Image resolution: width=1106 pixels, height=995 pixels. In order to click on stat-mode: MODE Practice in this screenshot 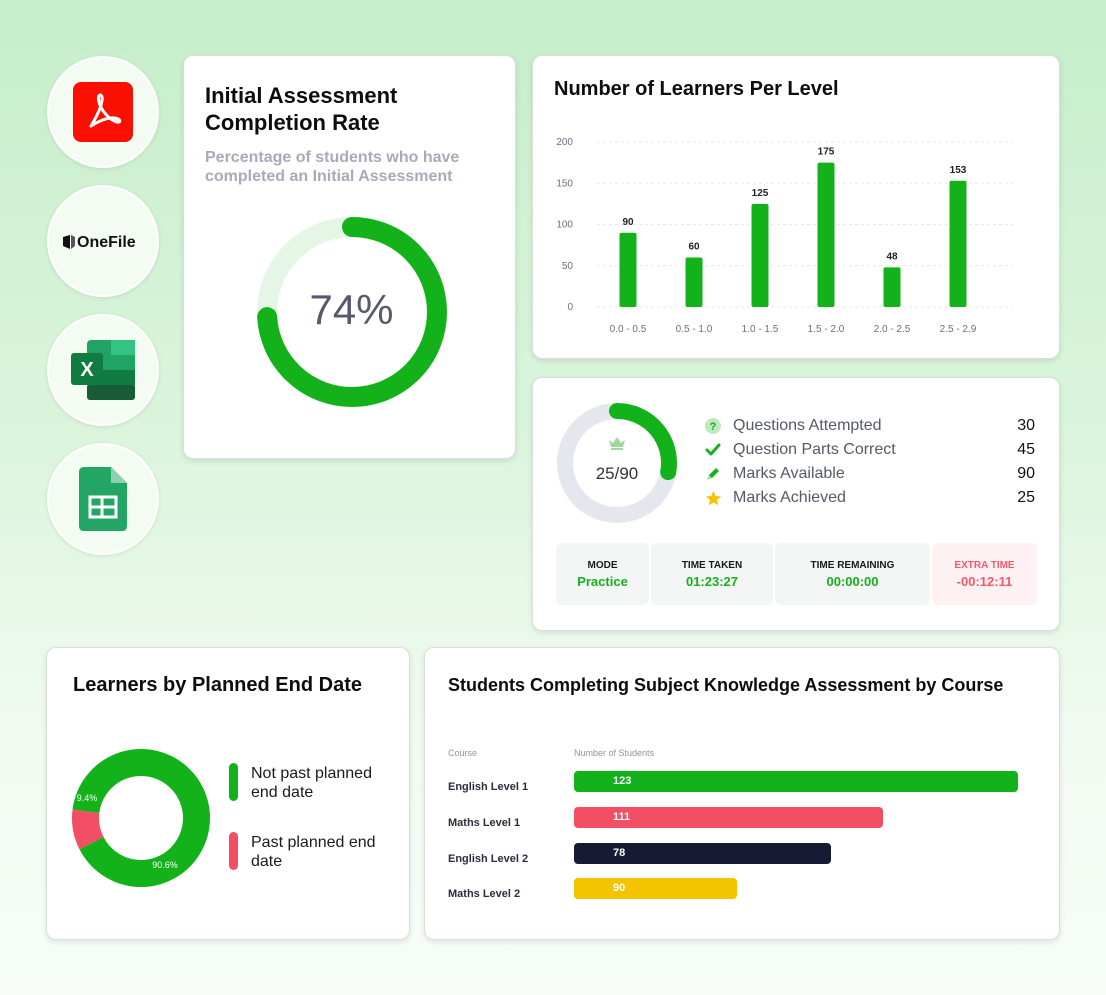, I will do `click(602, 574)`.